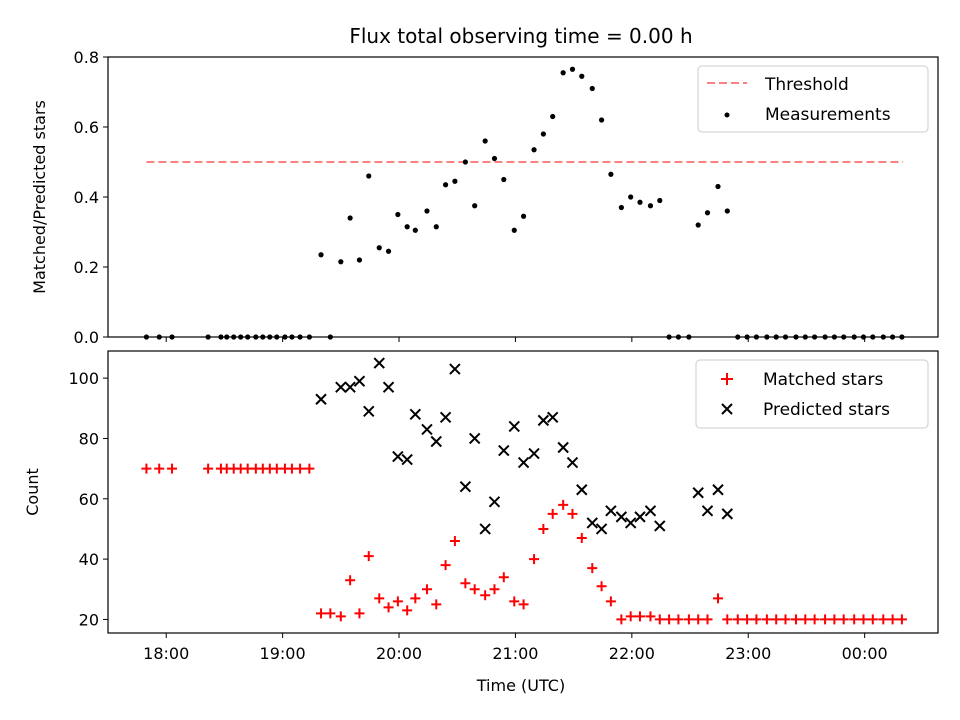  What do you see at coordinates (32, 492) in the screenshot?
I see `count-y-axis-label: Count` at bounding box center [32, 492].